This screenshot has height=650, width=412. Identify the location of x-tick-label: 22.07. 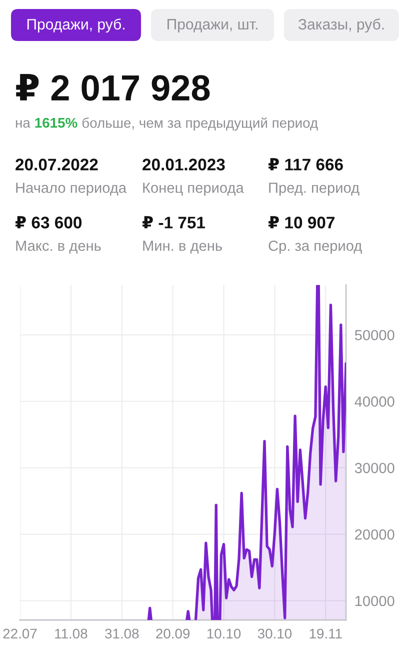
(20, 633).